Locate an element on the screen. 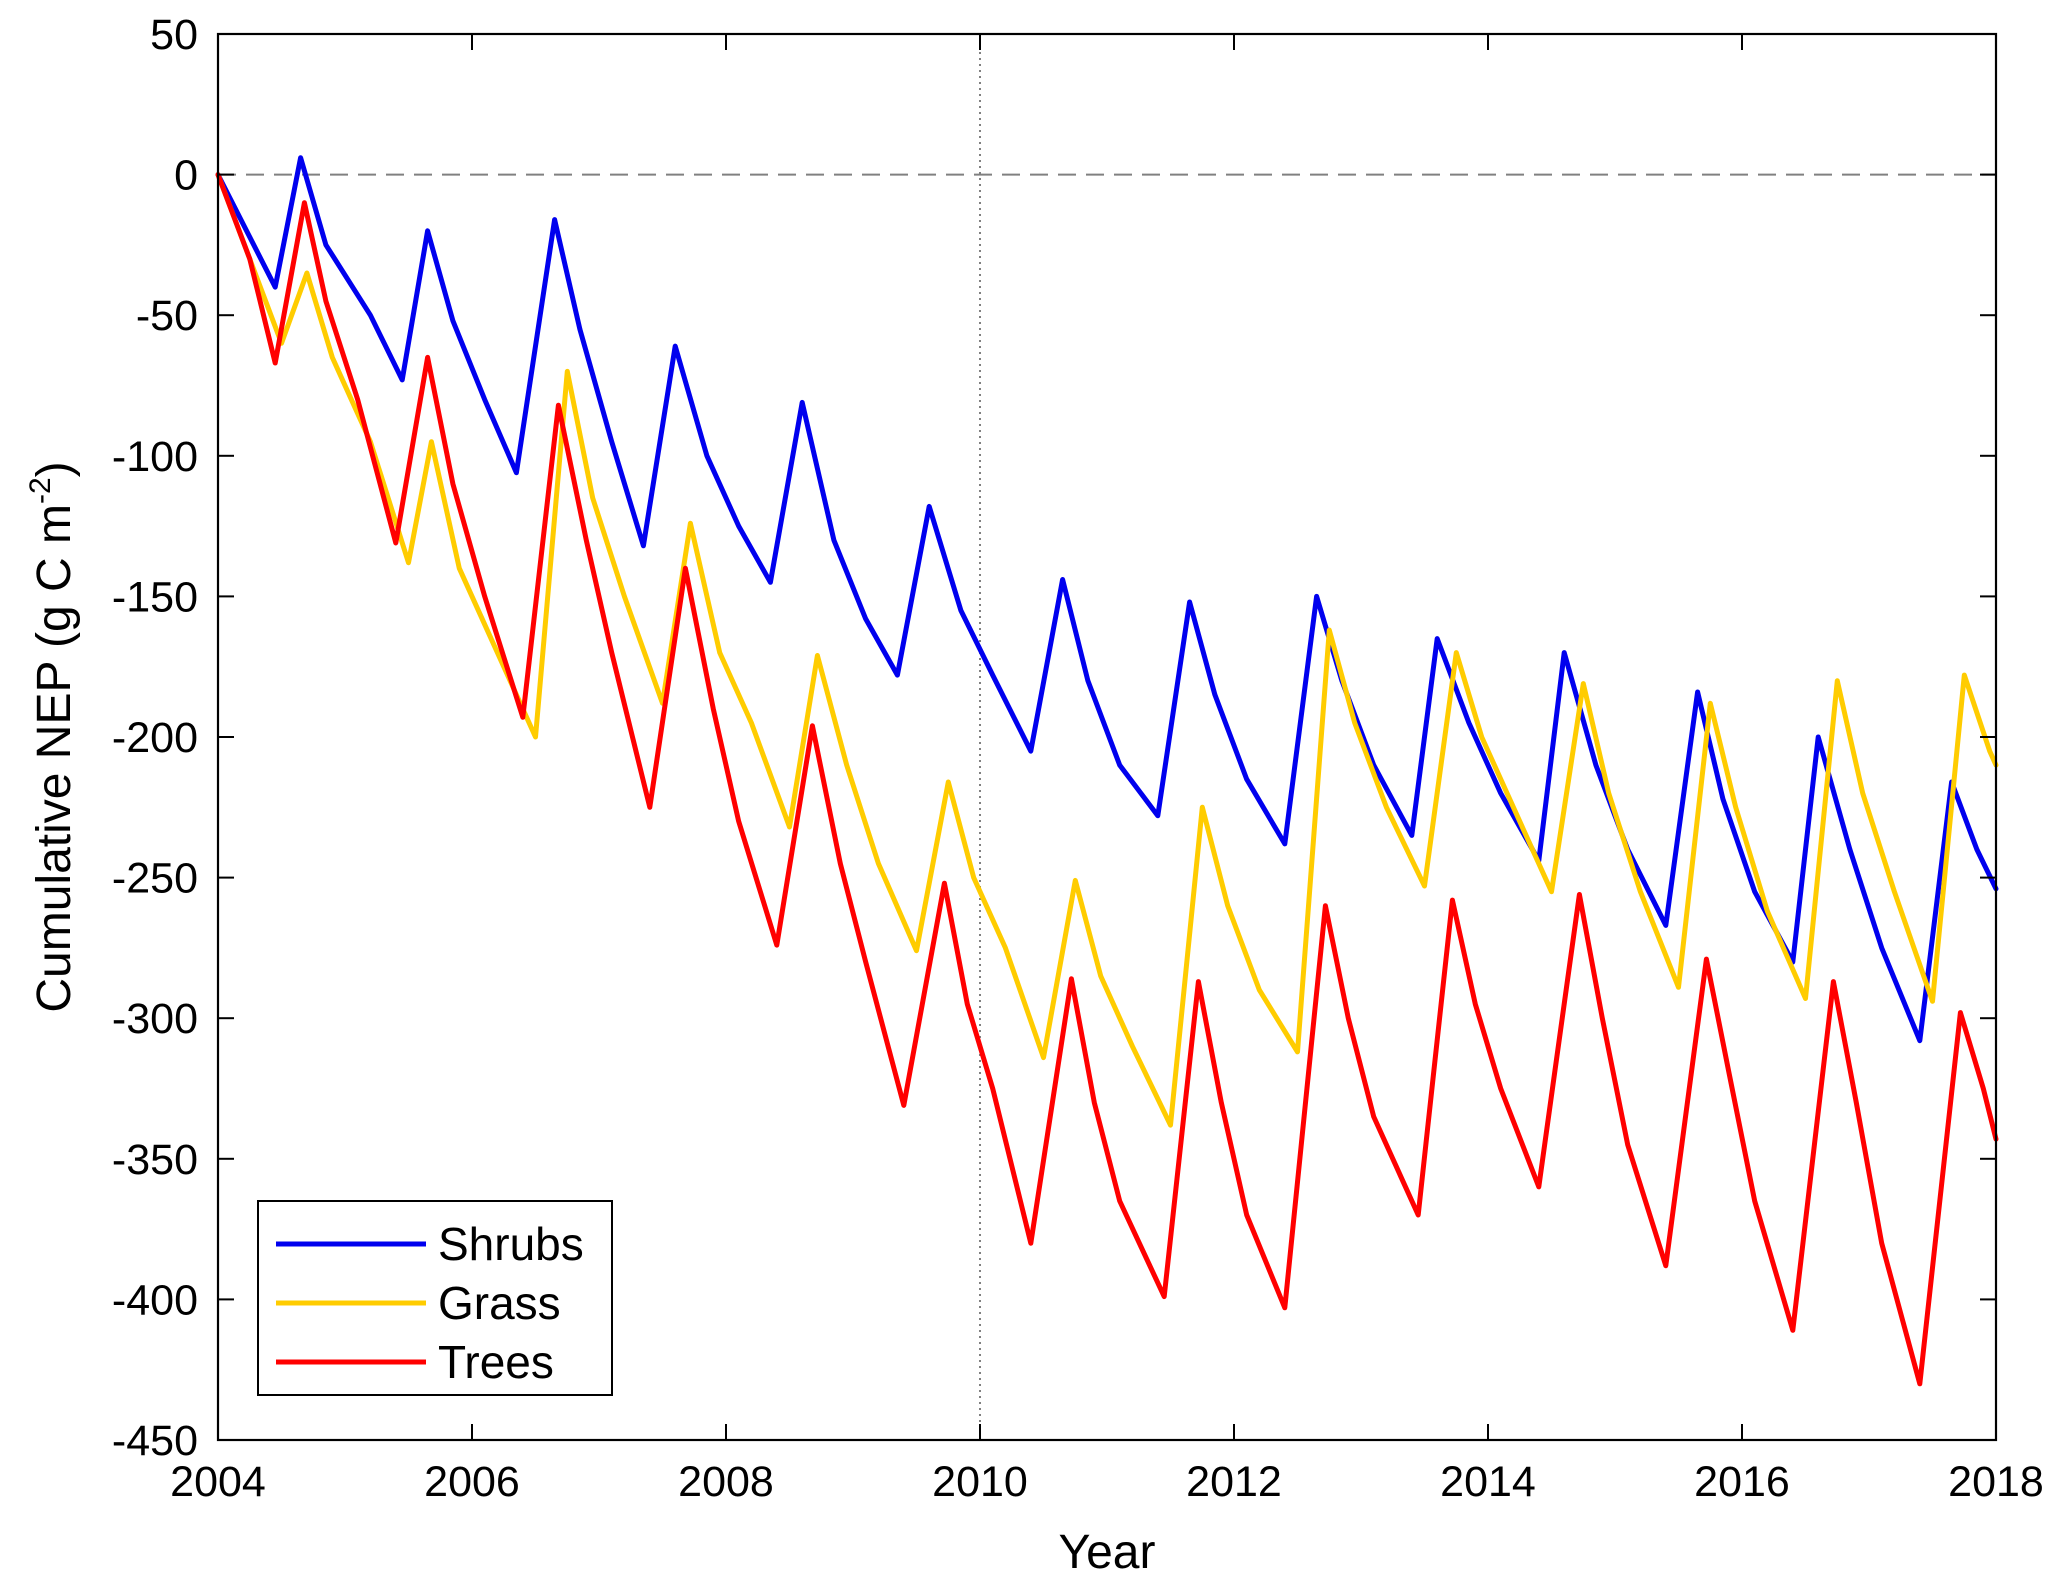 The image size is (2067, 1590). y-axis-title: Cumulative NEP (g C m-2) is located at coordinates (52, 736).